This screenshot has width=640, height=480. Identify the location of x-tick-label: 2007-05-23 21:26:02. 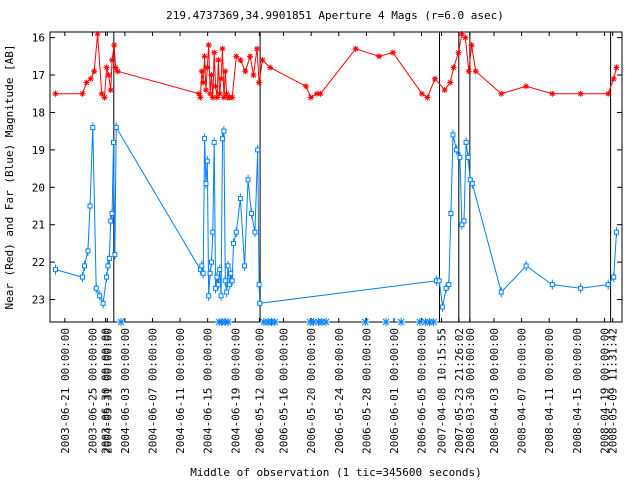
(459, 391).